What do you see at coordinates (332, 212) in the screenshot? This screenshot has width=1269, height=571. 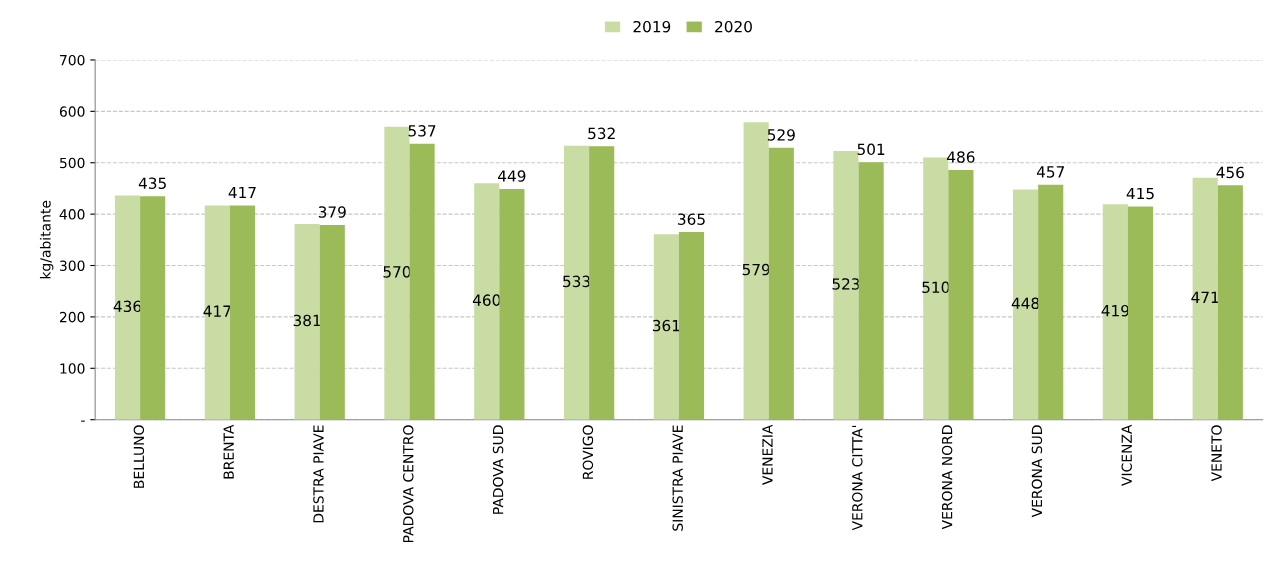 I see `data-label: 379` at bounding box center [332, 212].